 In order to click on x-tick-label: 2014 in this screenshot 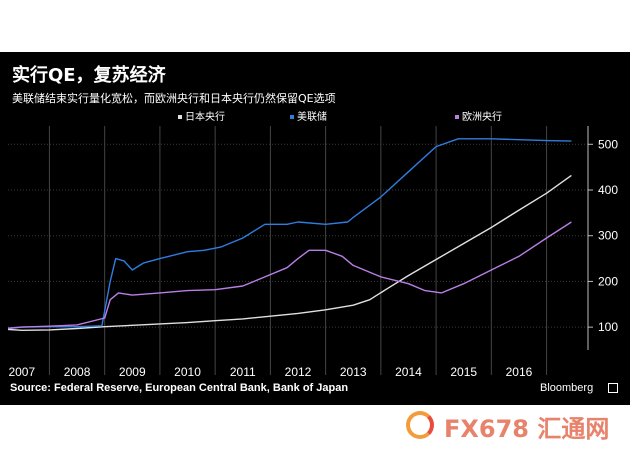, I will do `click(408, 372)`.